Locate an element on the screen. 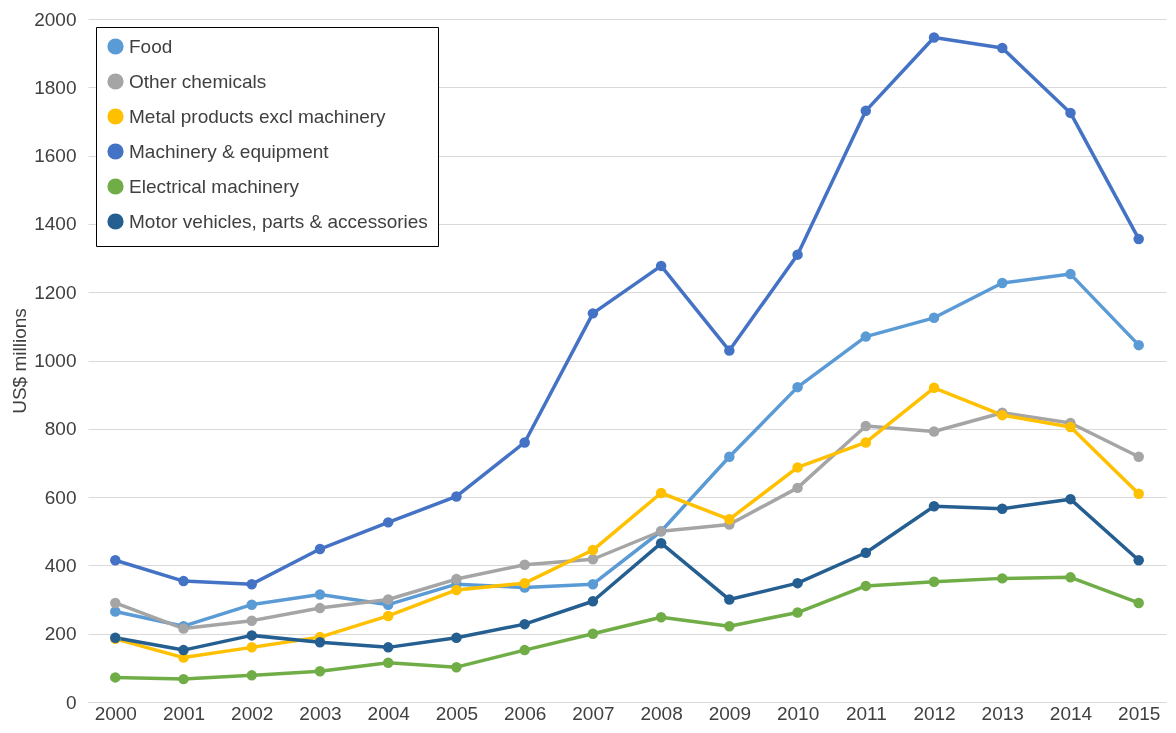 The height and width of the screenshot is (733, 1176). x-tick-label: 2012 is located at coordinates (934, 713).